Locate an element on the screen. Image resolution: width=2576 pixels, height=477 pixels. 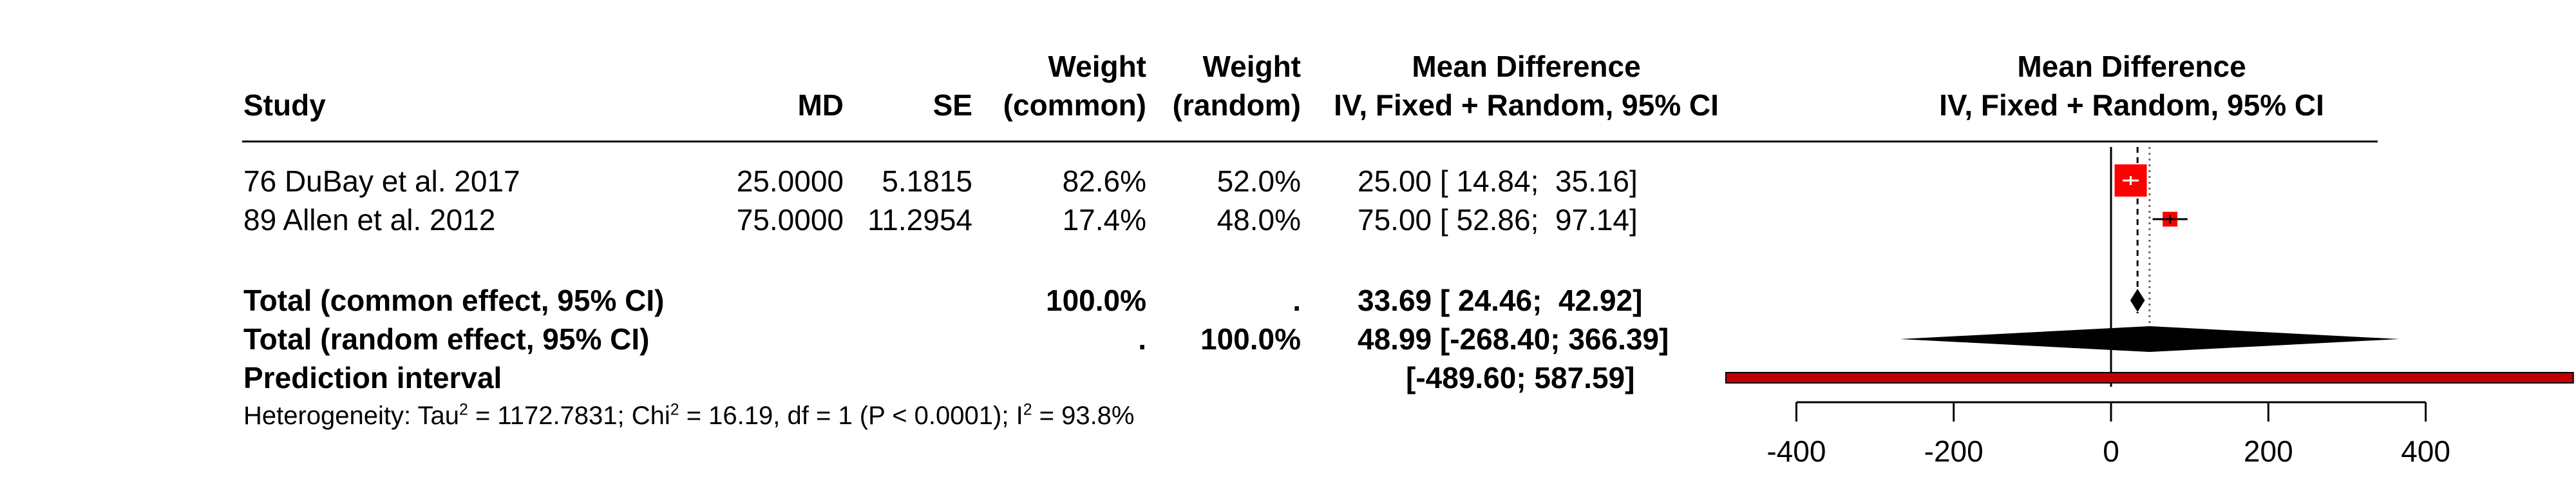
header-weight-common-2: (common) is located at coordinates (1074, 105).